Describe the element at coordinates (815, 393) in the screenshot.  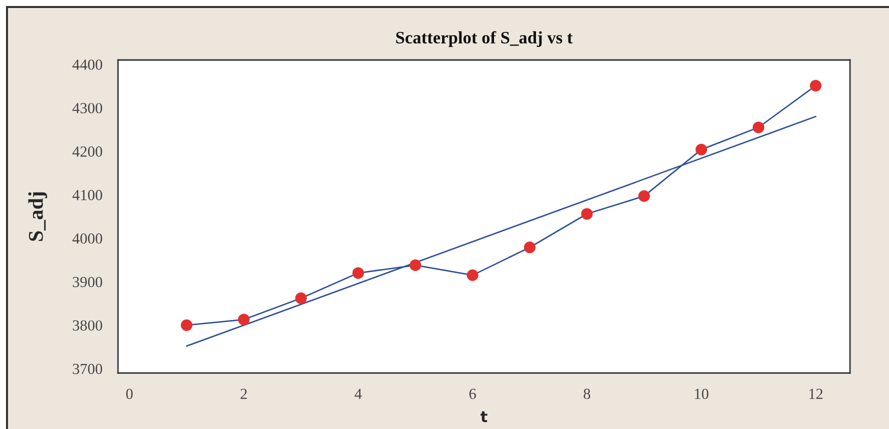
I see `x-tick-label: 12` at that location.